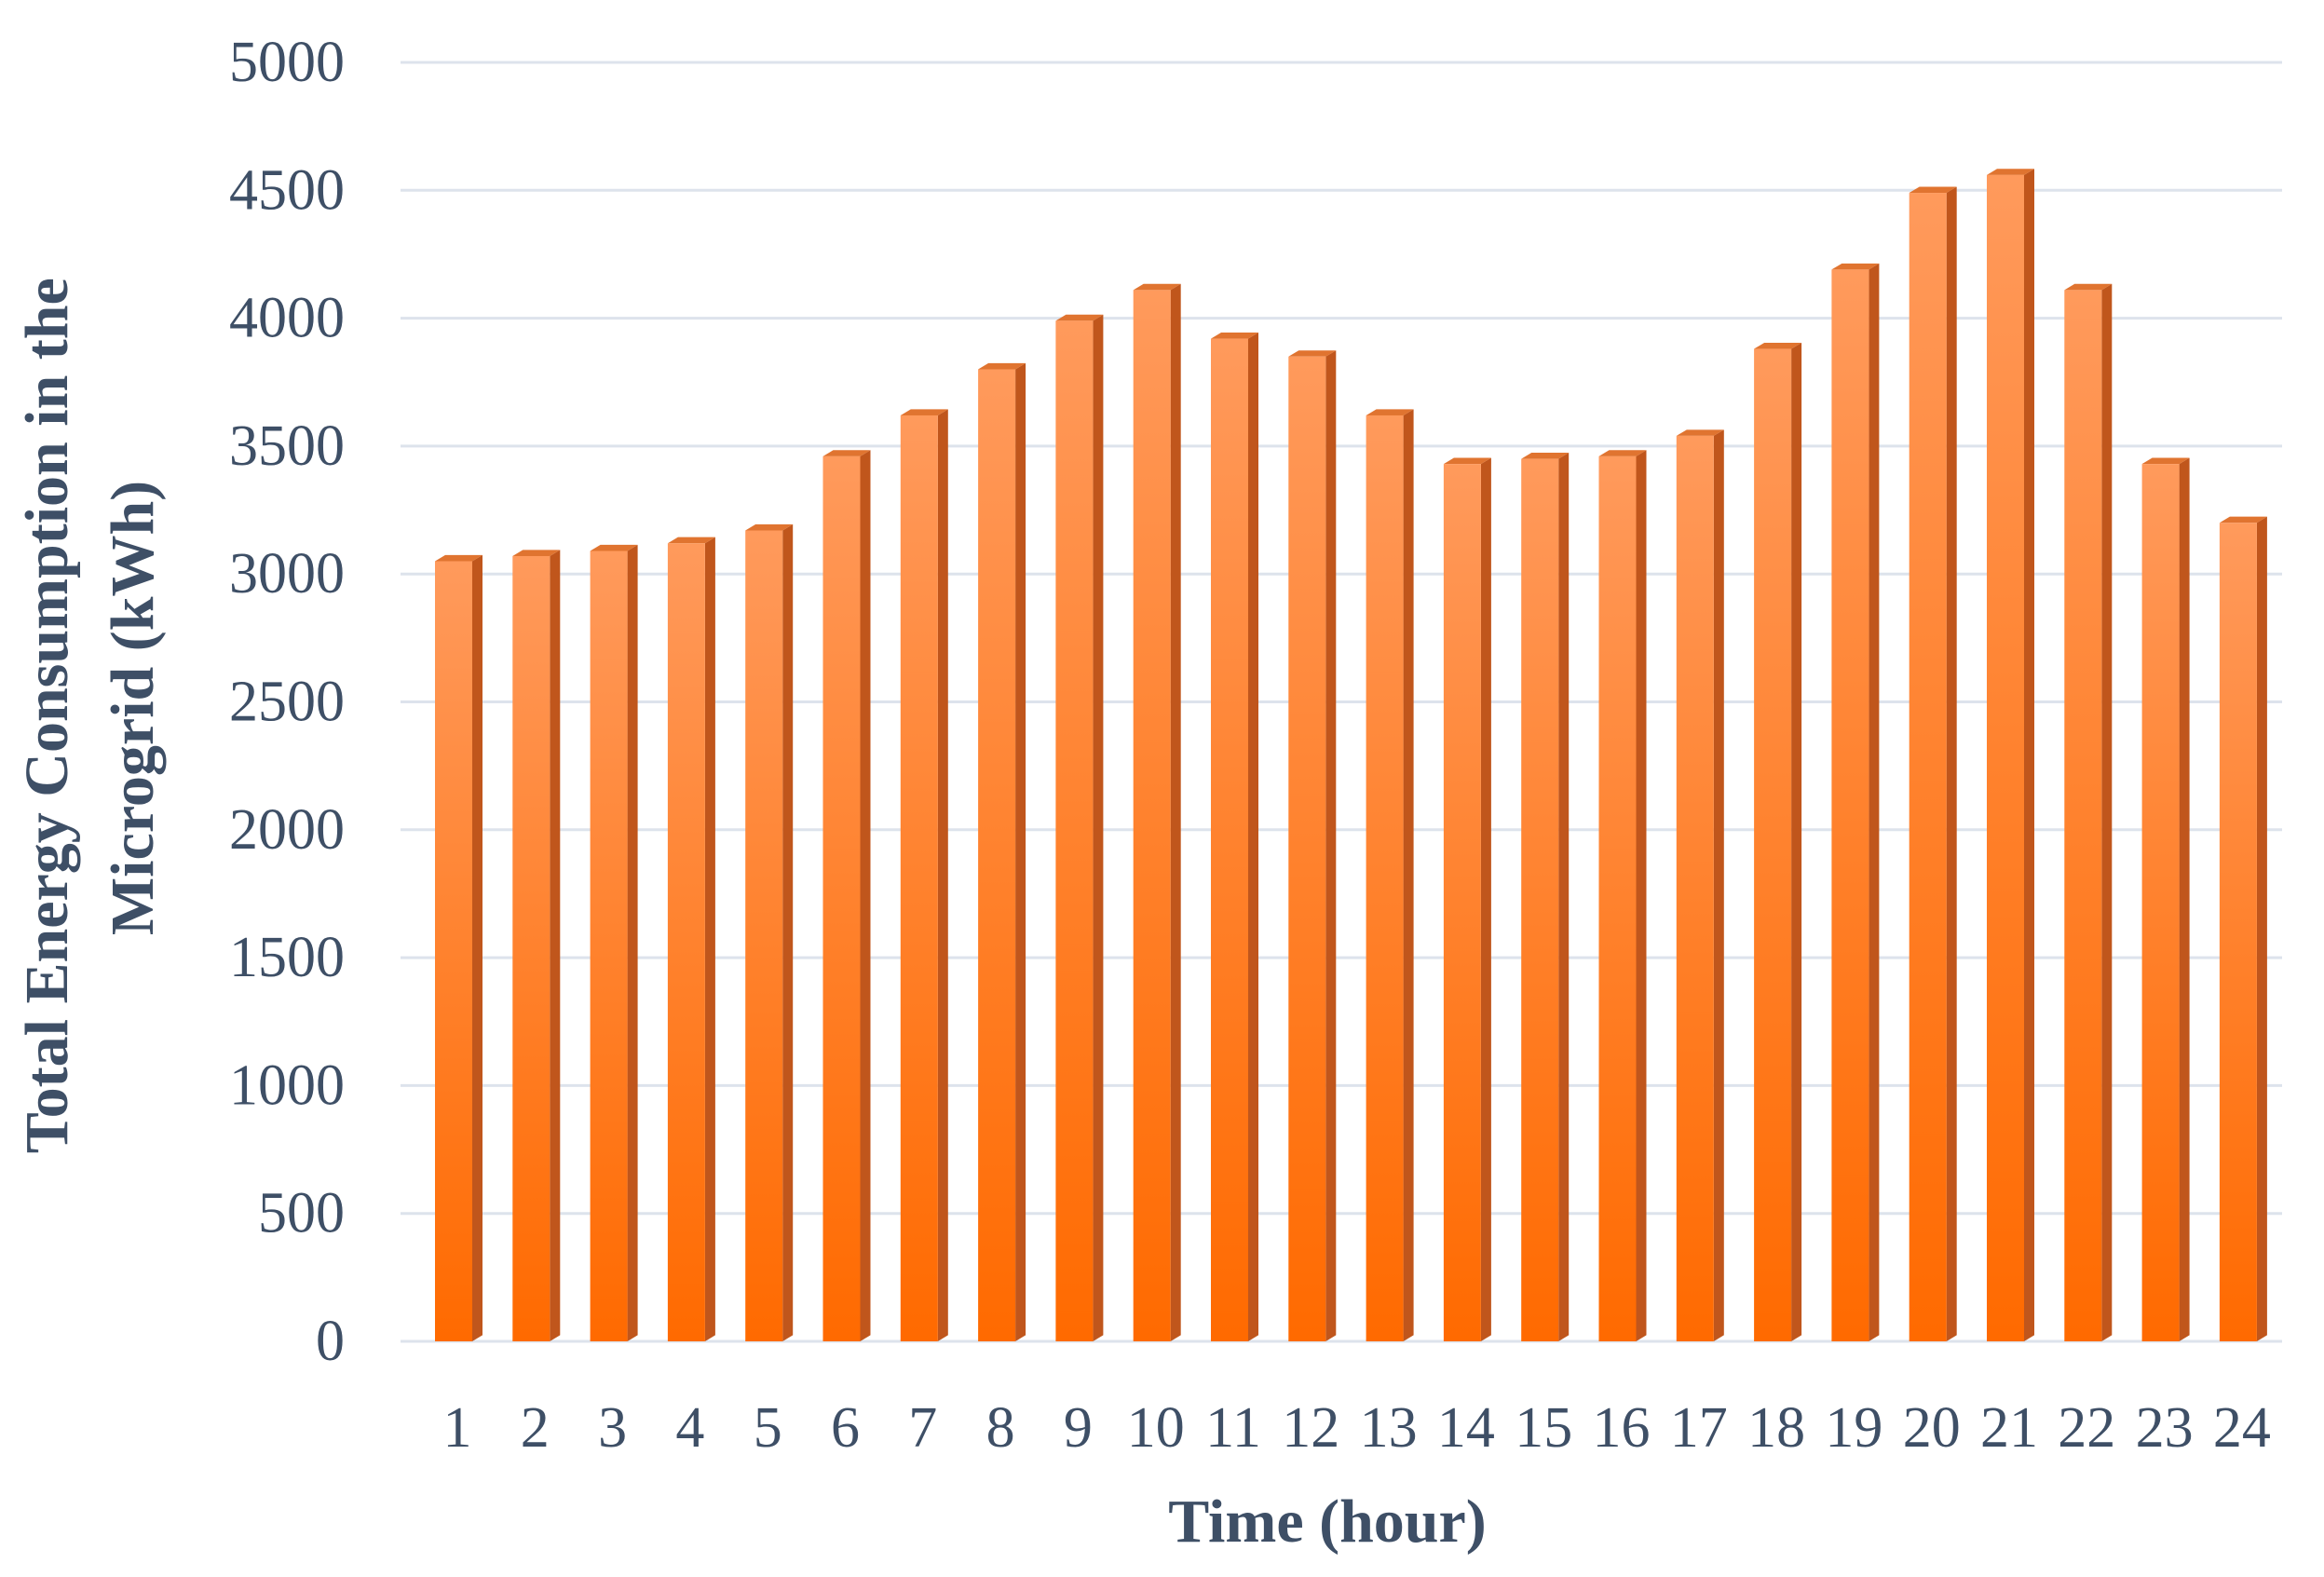 The image size is (2324, 1577). I want to click on x-tick-label: 3, so click(612, 1428).